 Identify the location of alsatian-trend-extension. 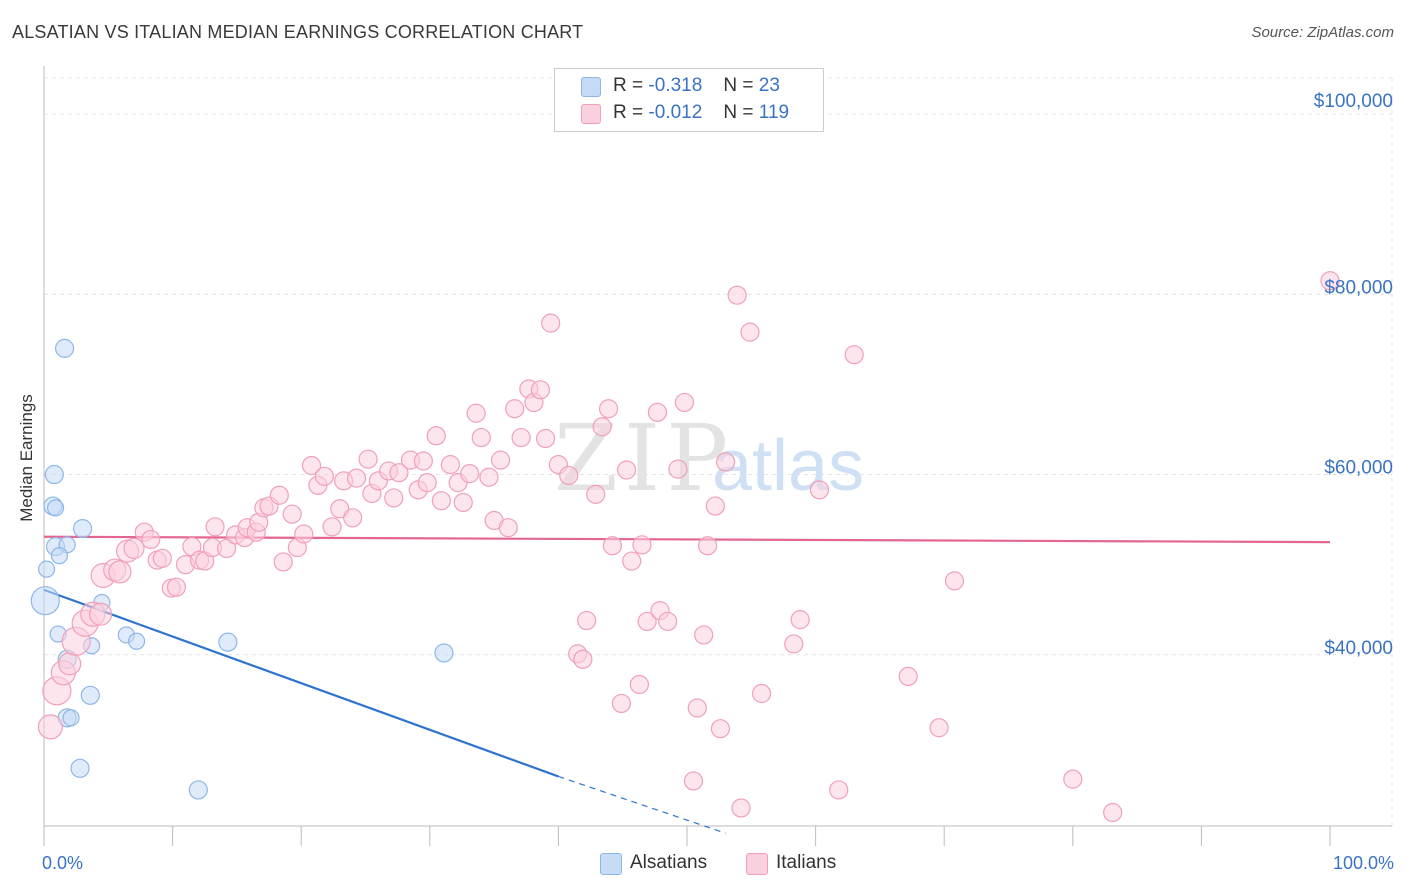
(642, 804).